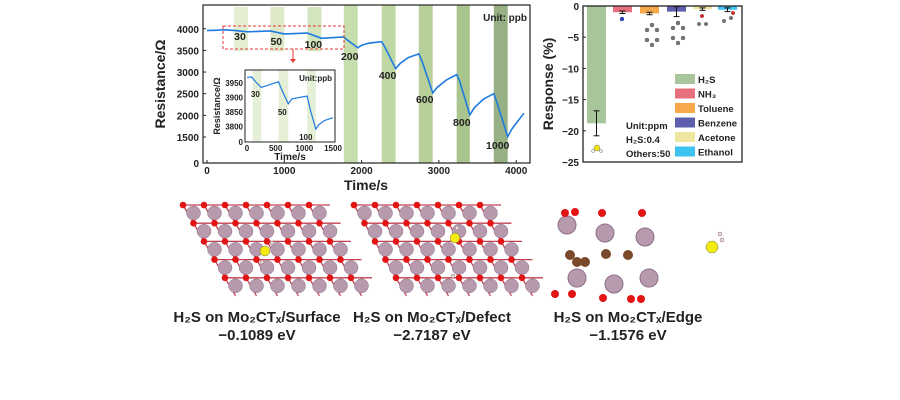  I want to click on inset-resistance-line, so click(290, 103).